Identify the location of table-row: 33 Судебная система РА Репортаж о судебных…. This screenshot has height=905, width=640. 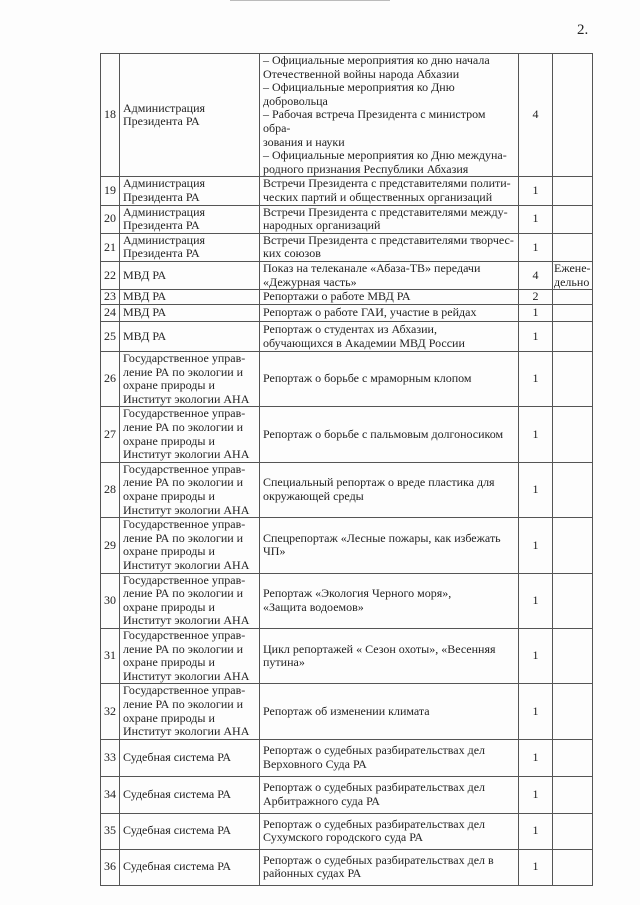
(346, 757).